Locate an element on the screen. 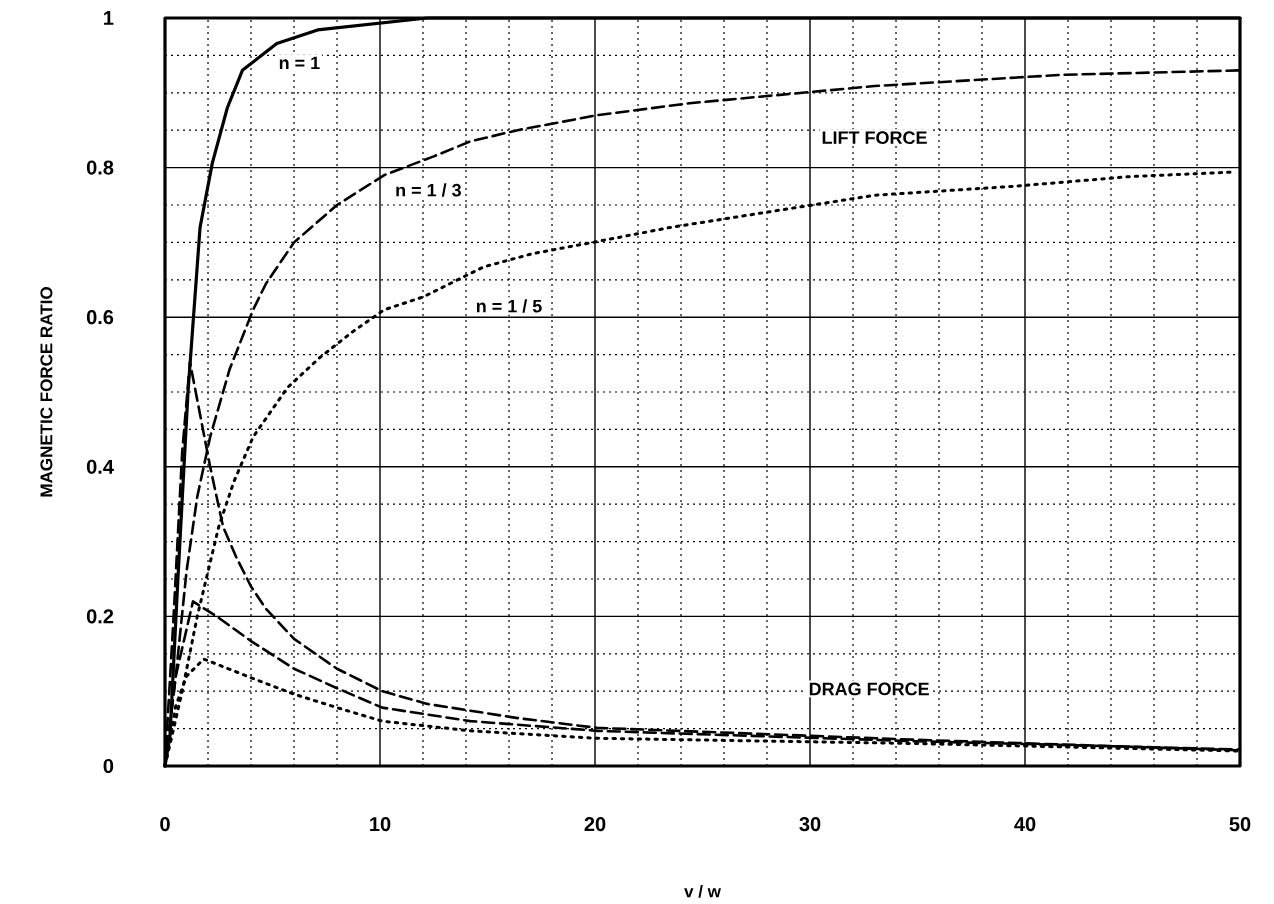 This screenshot has width=1274, height=904. y-axis-title: MAGNETIC FORCE RATIO is located at coordinates (46, 392).